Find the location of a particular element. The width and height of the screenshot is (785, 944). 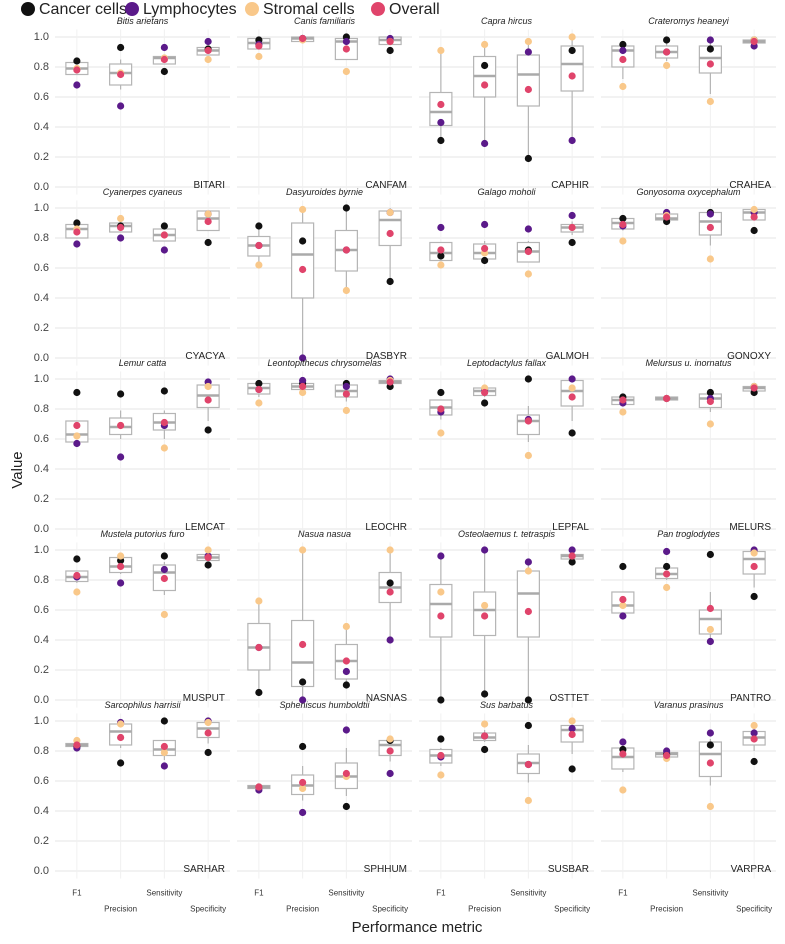

panel-code: OSTTET is located at coordinates (569, 698).